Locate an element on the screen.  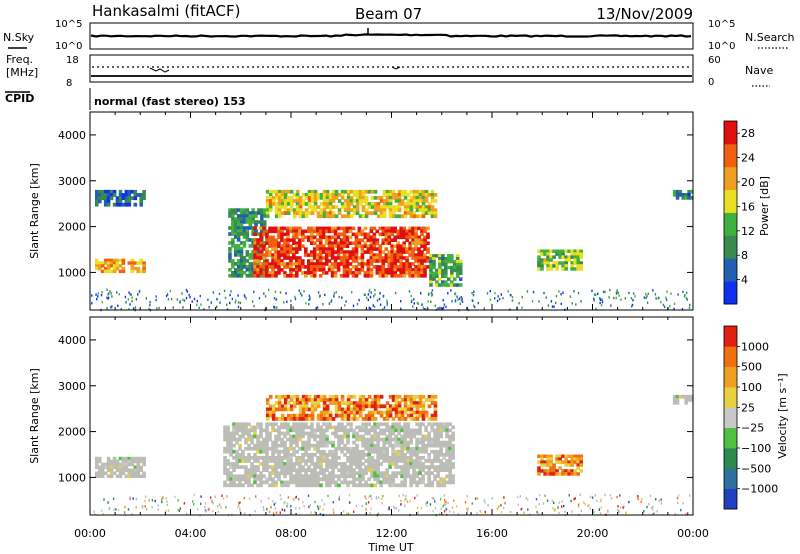
beam-title: Beam 07 is located at coordinates (388, 14).